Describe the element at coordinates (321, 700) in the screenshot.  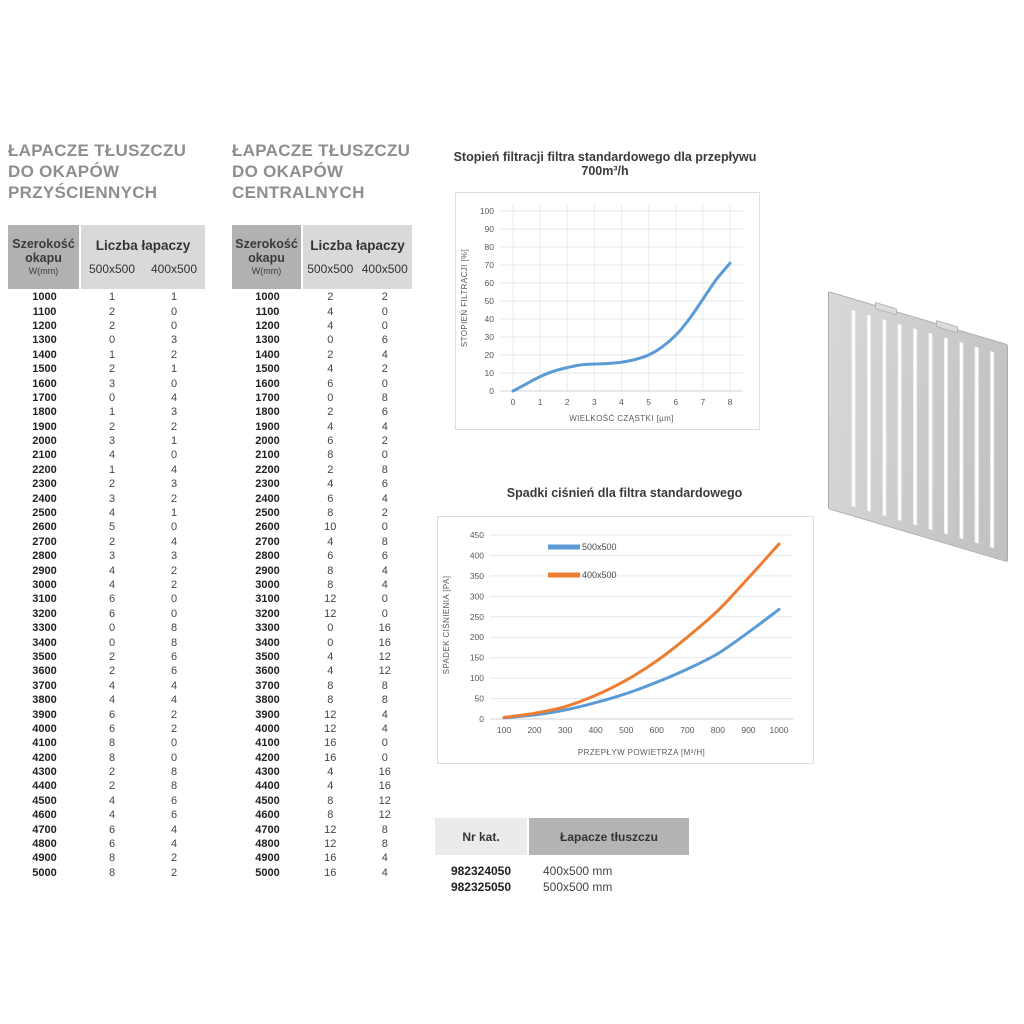
I see `table-row: 3800 8 8` at that location.